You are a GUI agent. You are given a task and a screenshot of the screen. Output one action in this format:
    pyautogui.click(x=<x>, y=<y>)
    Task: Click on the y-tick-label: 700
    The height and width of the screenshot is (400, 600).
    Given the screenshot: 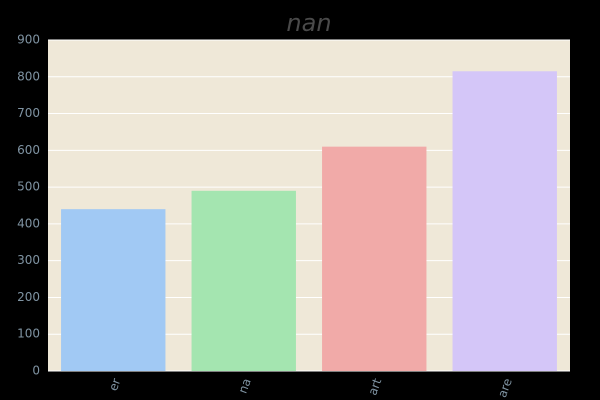 What is the action you would take?
    pyautogui.click(x=28, y=113)
    